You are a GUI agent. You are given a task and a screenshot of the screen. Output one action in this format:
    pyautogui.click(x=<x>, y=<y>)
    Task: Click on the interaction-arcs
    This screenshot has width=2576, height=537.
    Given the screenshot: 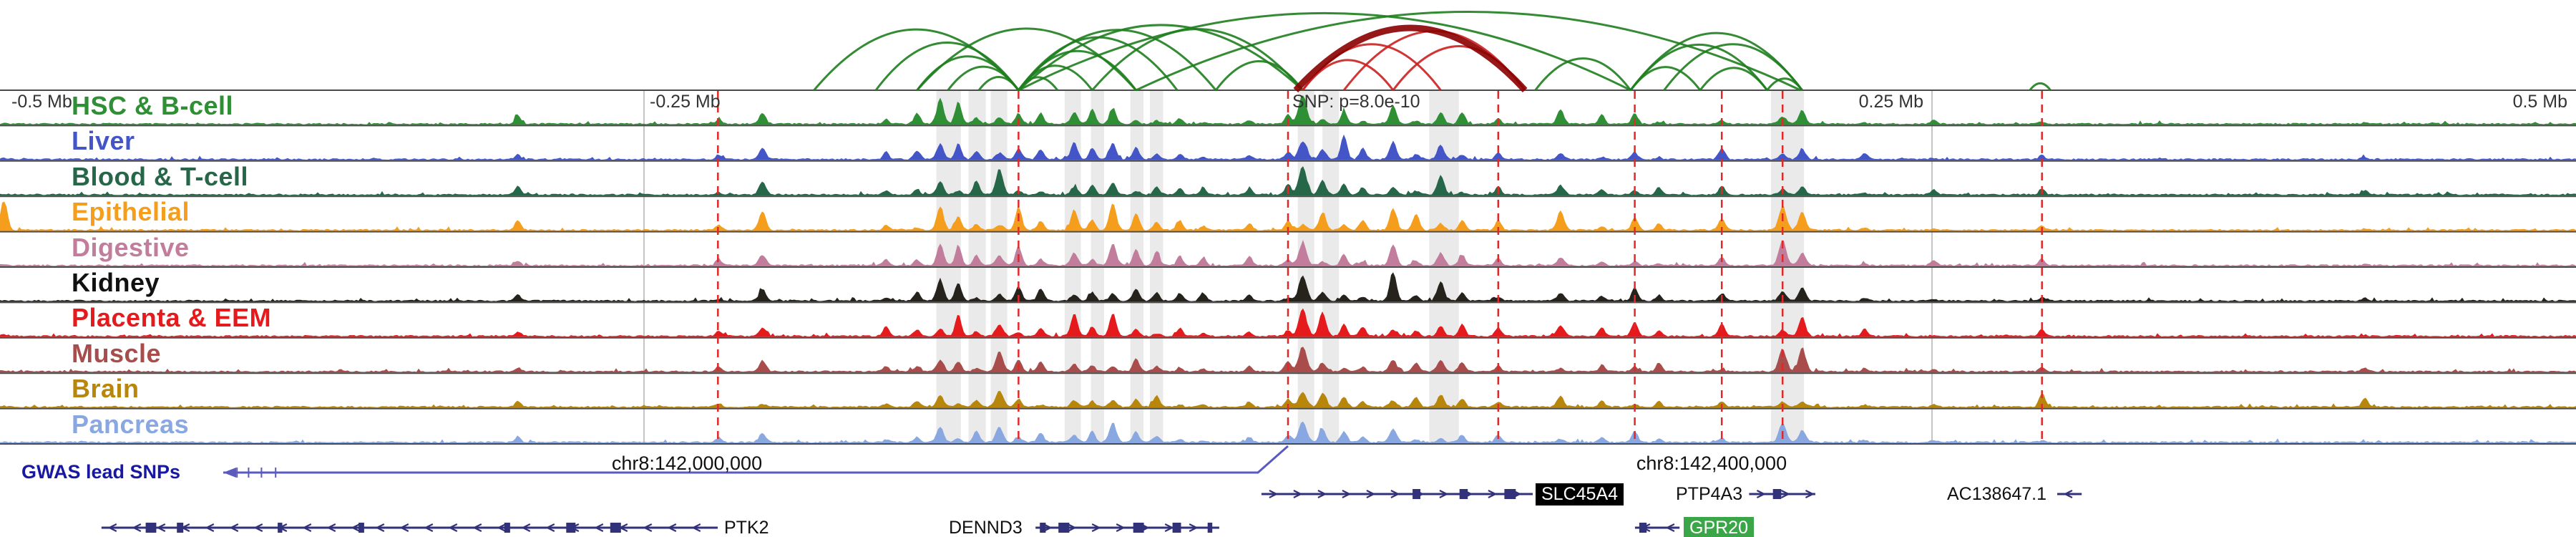 What is the action you would take?
    pyautogui.click(x=1432, y=51)
    